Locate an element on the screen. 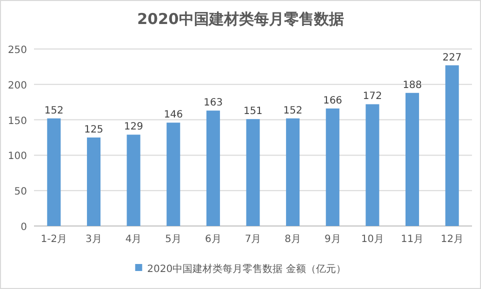  data-label: 163 is located at coordinates (213, 103).